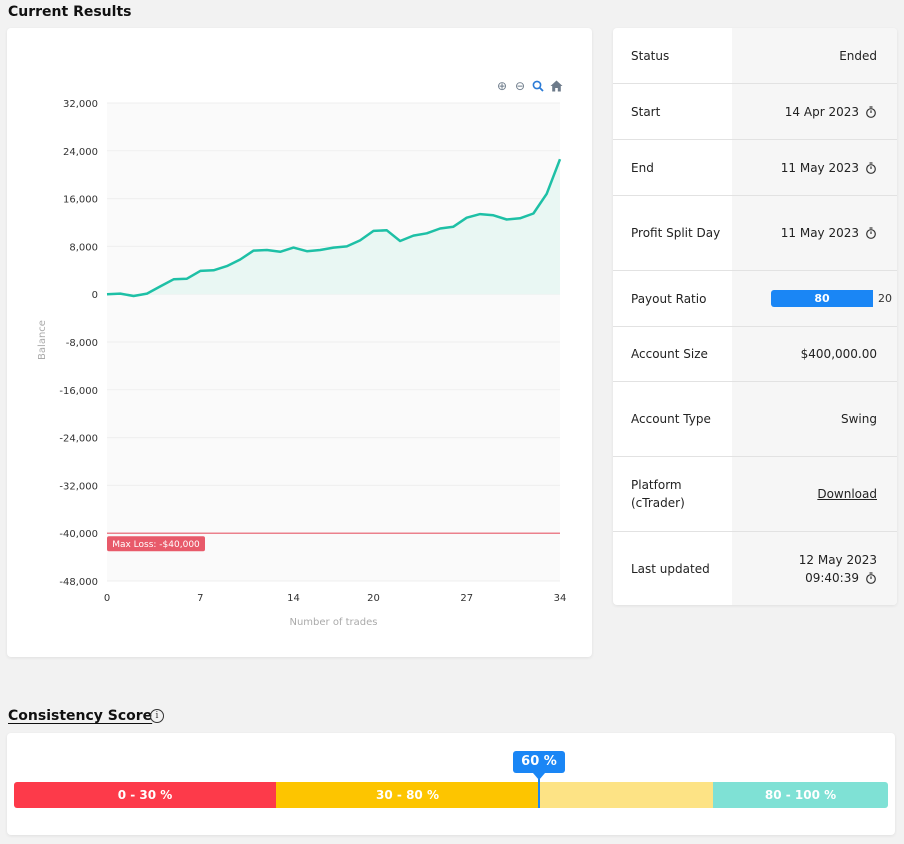 The width and height of the screenshot is (904, 844). Describe the element at coordinates (83, 247) in the screenshot. I see `y-tick-label: 8,000` at that location.